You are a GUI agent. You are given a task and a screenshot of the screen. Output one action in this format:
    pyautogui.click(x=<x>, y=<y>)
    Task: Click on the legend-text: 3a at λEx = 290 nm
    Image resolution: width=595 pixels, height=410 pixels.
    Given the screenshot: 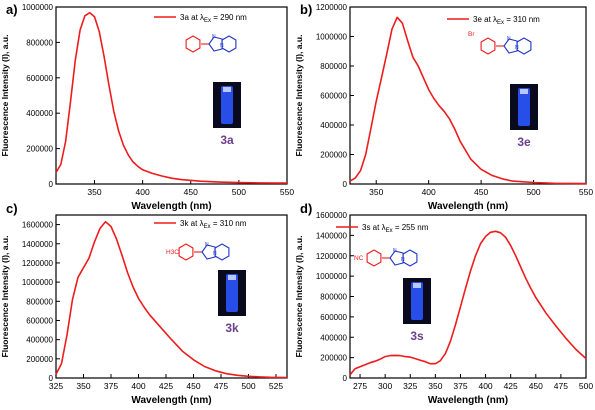 What is the action you would take?
    pyautogui.click(x=213, y=18)
    